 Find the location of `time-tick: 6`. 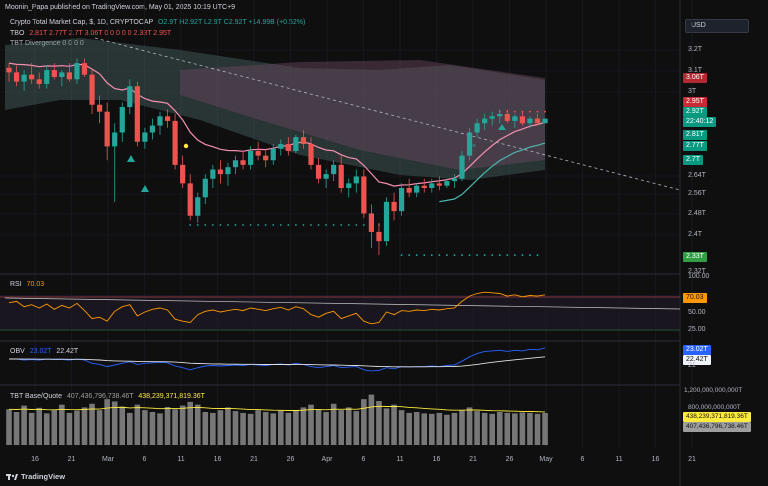

time-tick: 6 is located at coordinates (145, 459).